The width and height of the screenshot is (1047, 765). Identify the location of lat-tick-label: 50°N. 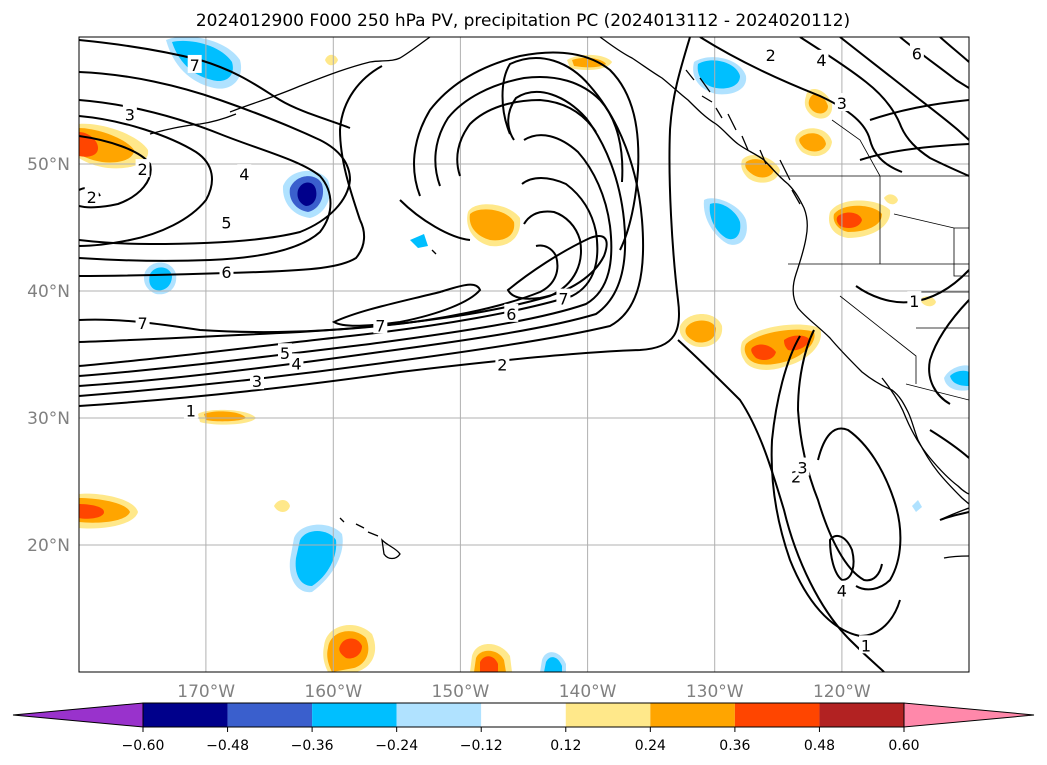
(48, 165).